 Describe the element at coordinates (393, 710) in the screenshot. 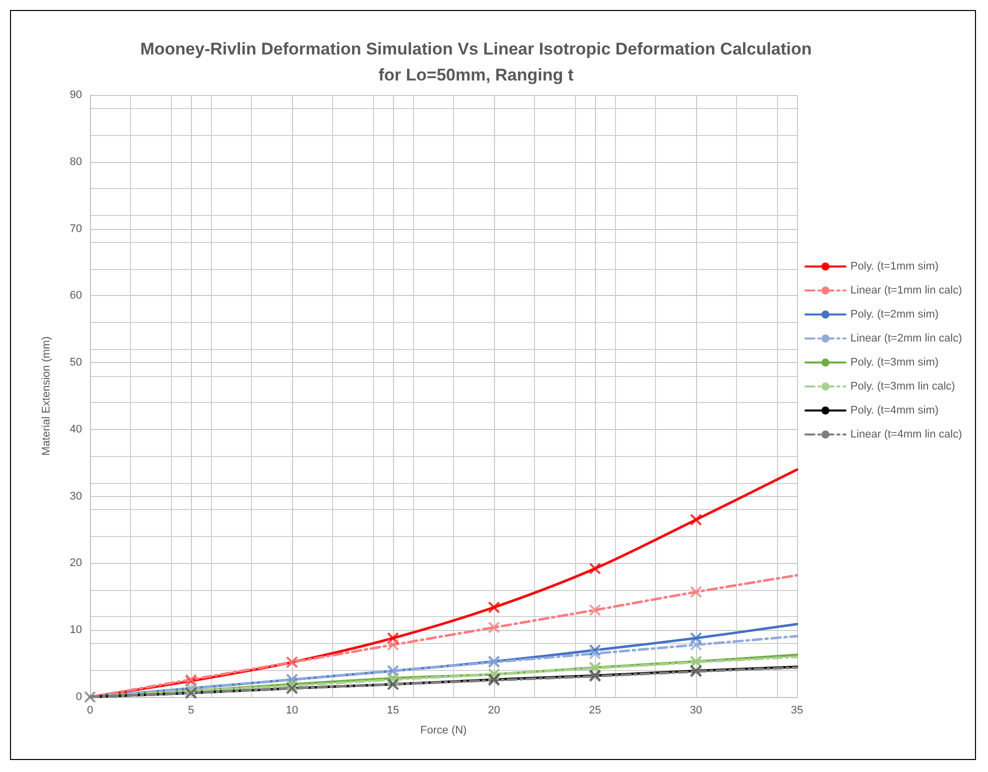

I see `x-tick-label: 15` at that location.